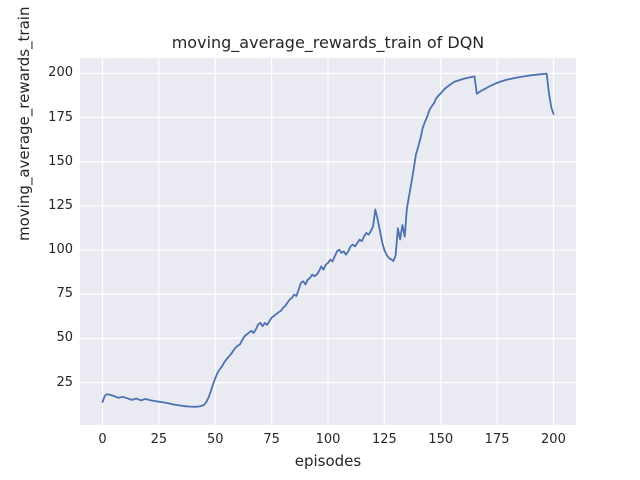  Describe the element at coordinates (553, 439) in the screenshot. I see `x-tick-label: 200` at that location.